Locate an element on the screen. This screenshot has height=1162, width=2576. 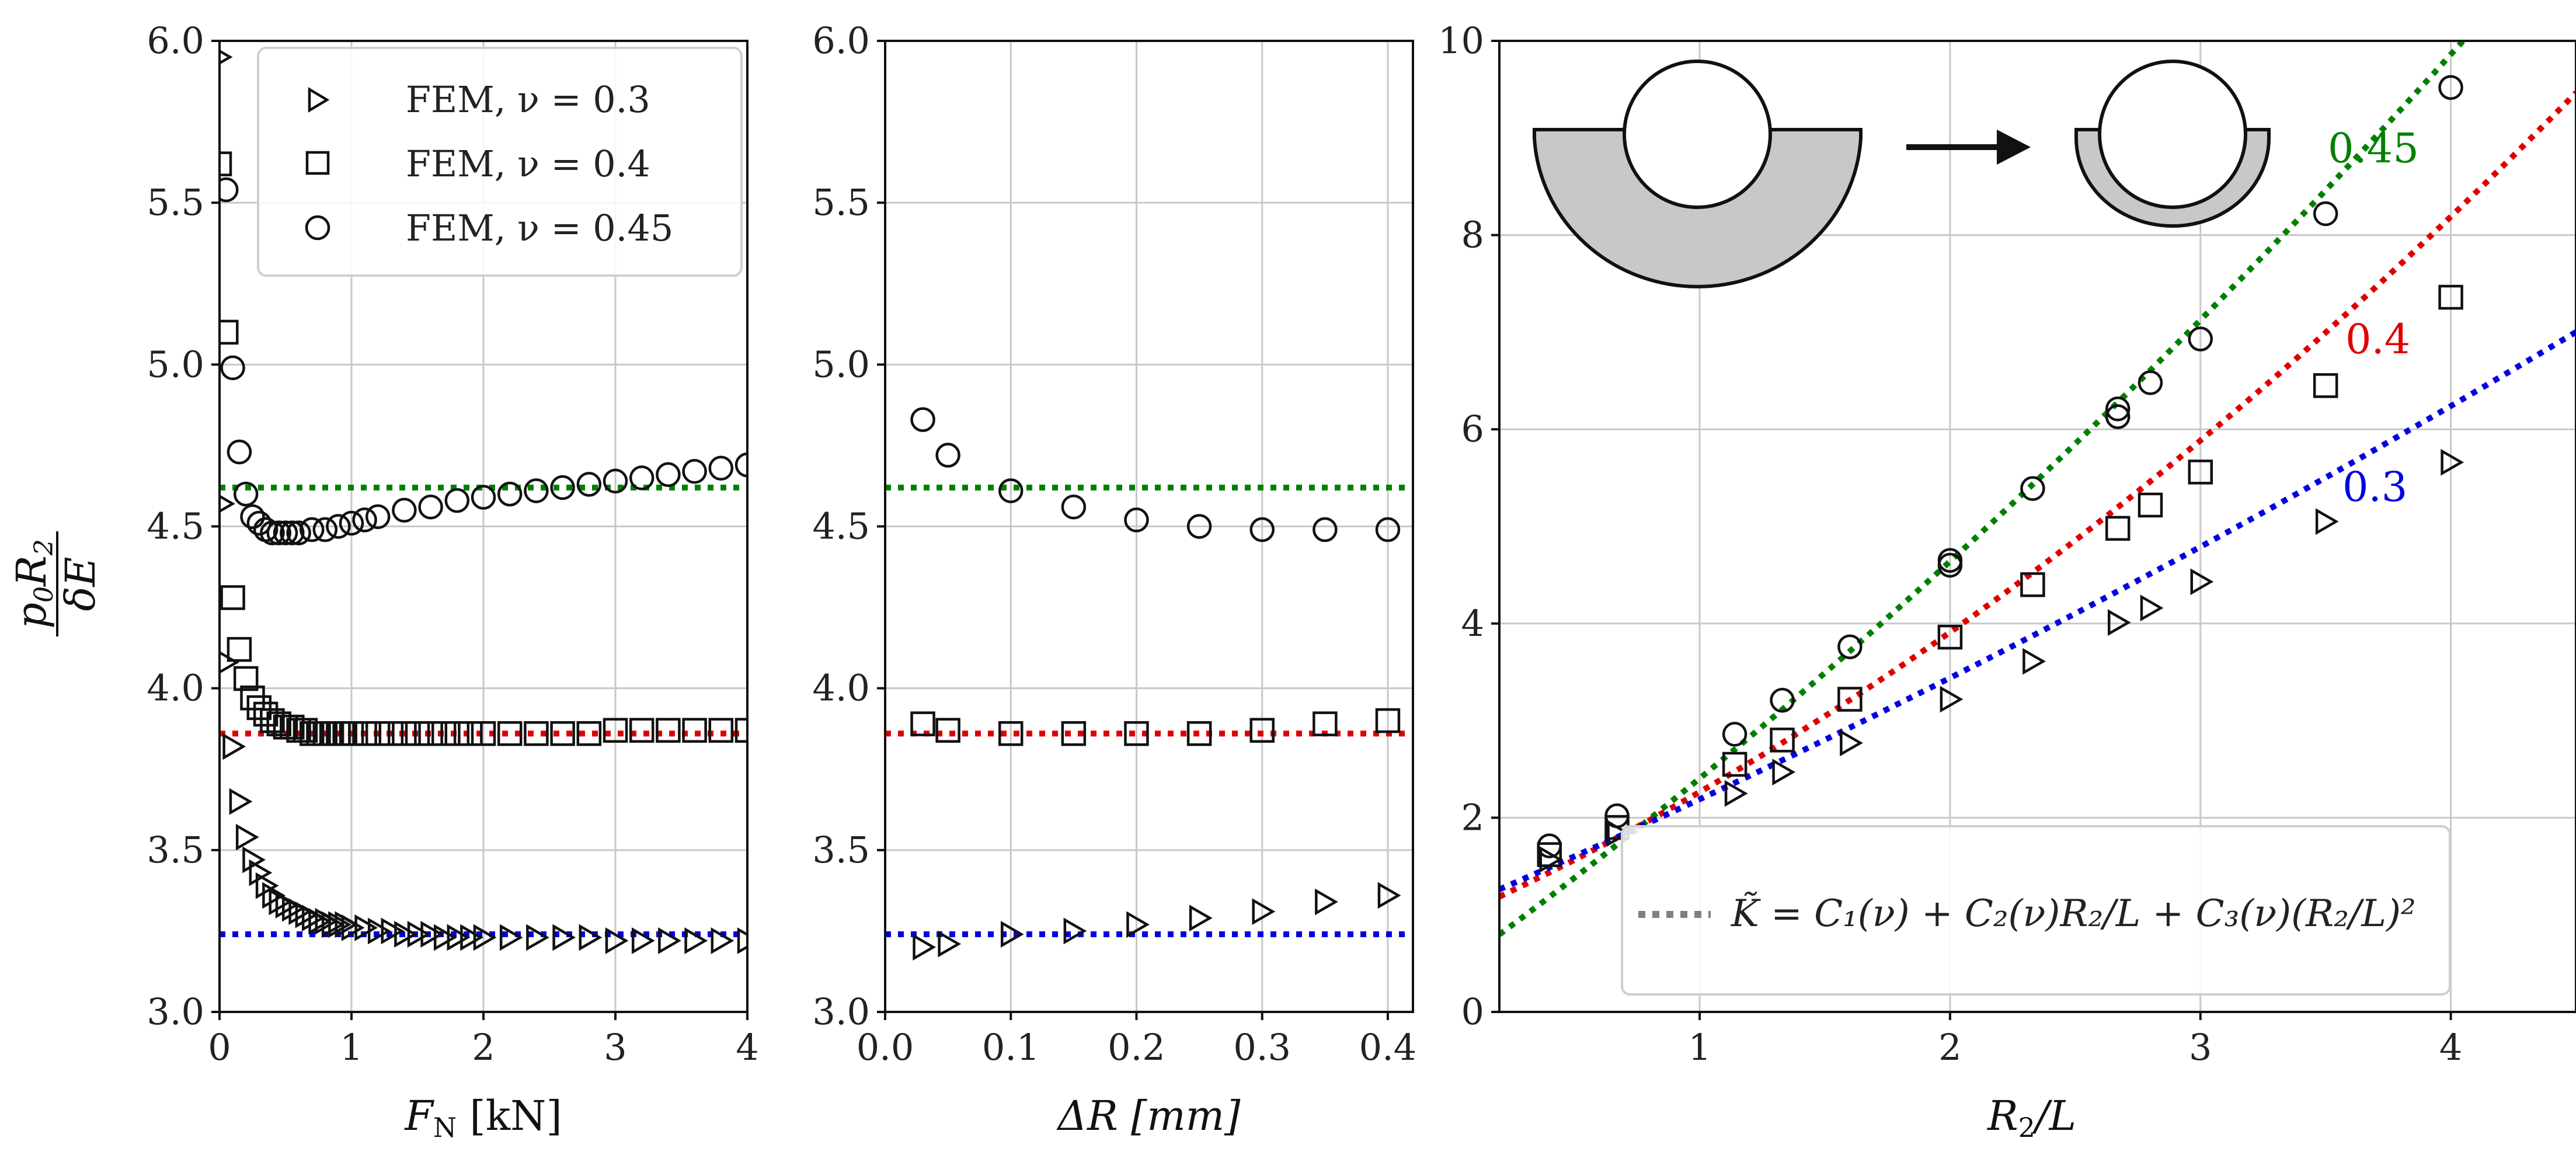
y-tick-label: 2 is located at coordinates (1472, 817).